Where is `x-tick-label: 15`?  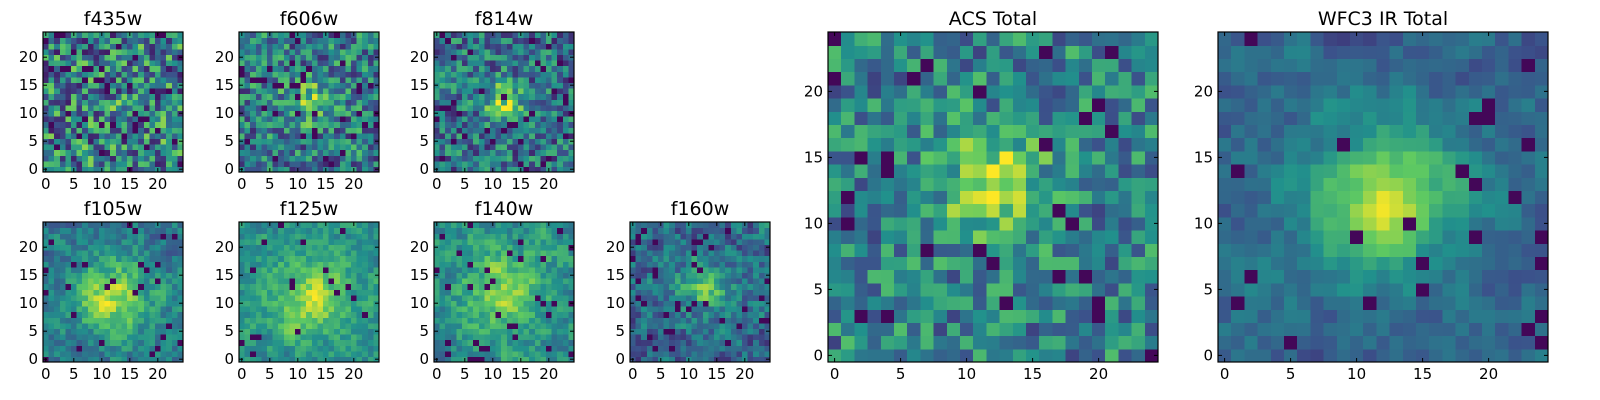
x-tick-label: 15 is located at coordinates (716, 374).